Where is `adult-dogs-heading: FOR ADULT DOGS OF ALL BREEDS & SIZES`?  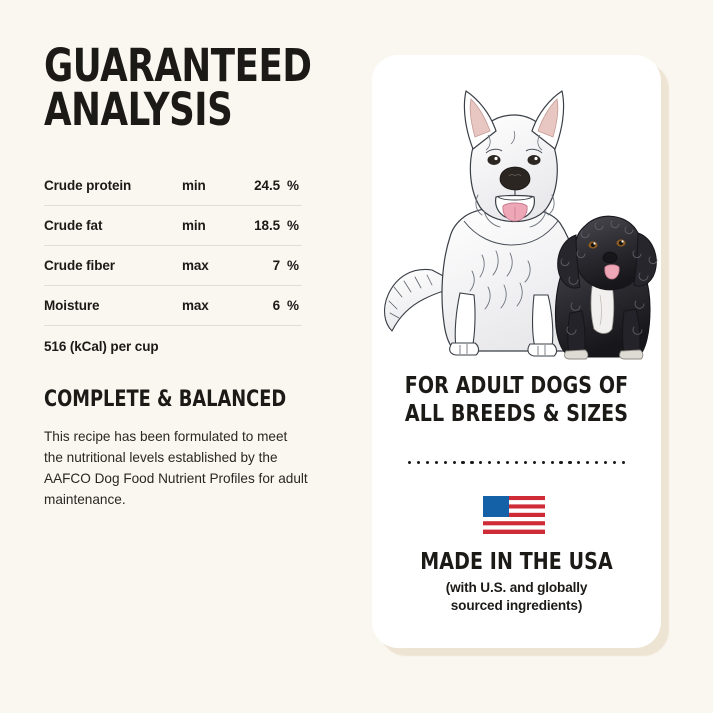
adult-dogs-heading: FOR ADULT DOGS OF ALL BREEDS & SIZES is located at coordinates (516, 400).